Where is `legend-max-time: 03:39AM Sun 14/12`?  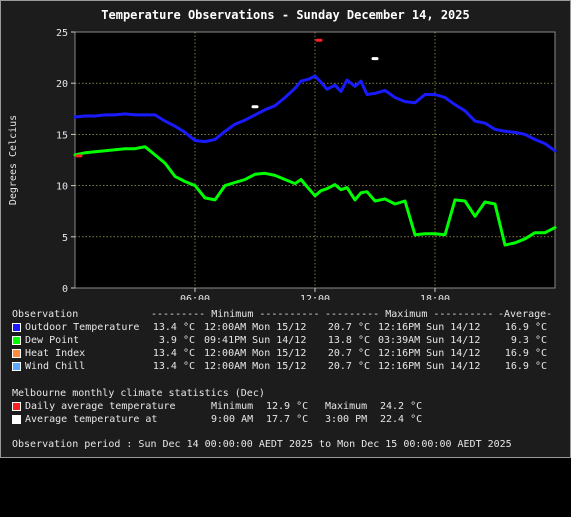
legend-max-time: 03:39AM Sun 14/12 is located at coordinates (429, 340).